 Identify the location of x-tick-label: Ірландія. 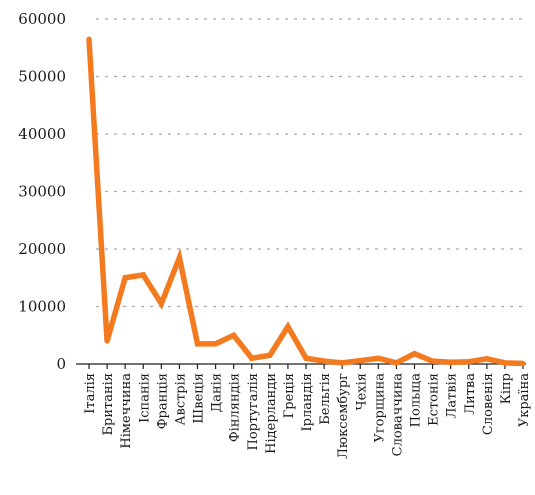
(307, 402).